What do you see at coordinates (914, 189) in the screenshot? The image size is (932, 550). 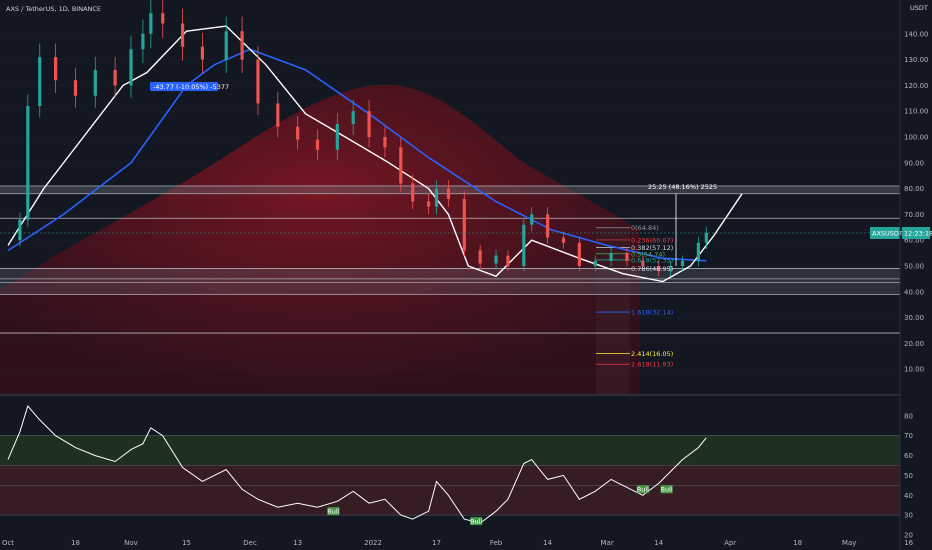 I see `price-tick-label: 80.00` at bounding box center [914, 189].